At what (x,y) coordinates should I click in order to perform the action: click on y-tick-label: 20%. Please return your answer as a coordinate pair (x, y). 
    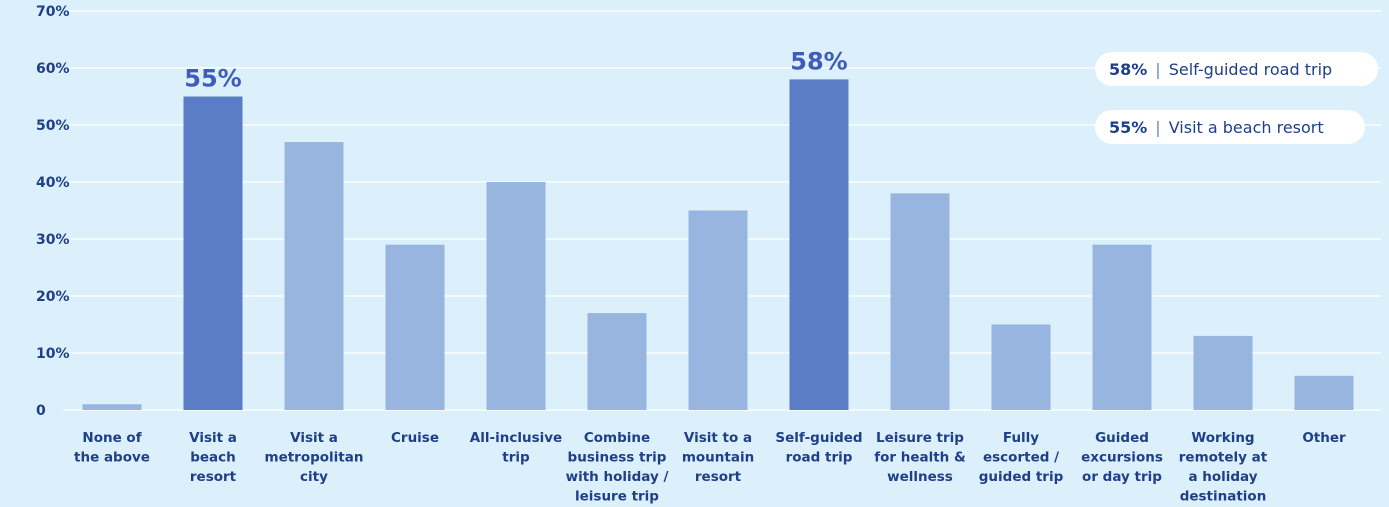
    Looking at the image, I should click on (53, 297).